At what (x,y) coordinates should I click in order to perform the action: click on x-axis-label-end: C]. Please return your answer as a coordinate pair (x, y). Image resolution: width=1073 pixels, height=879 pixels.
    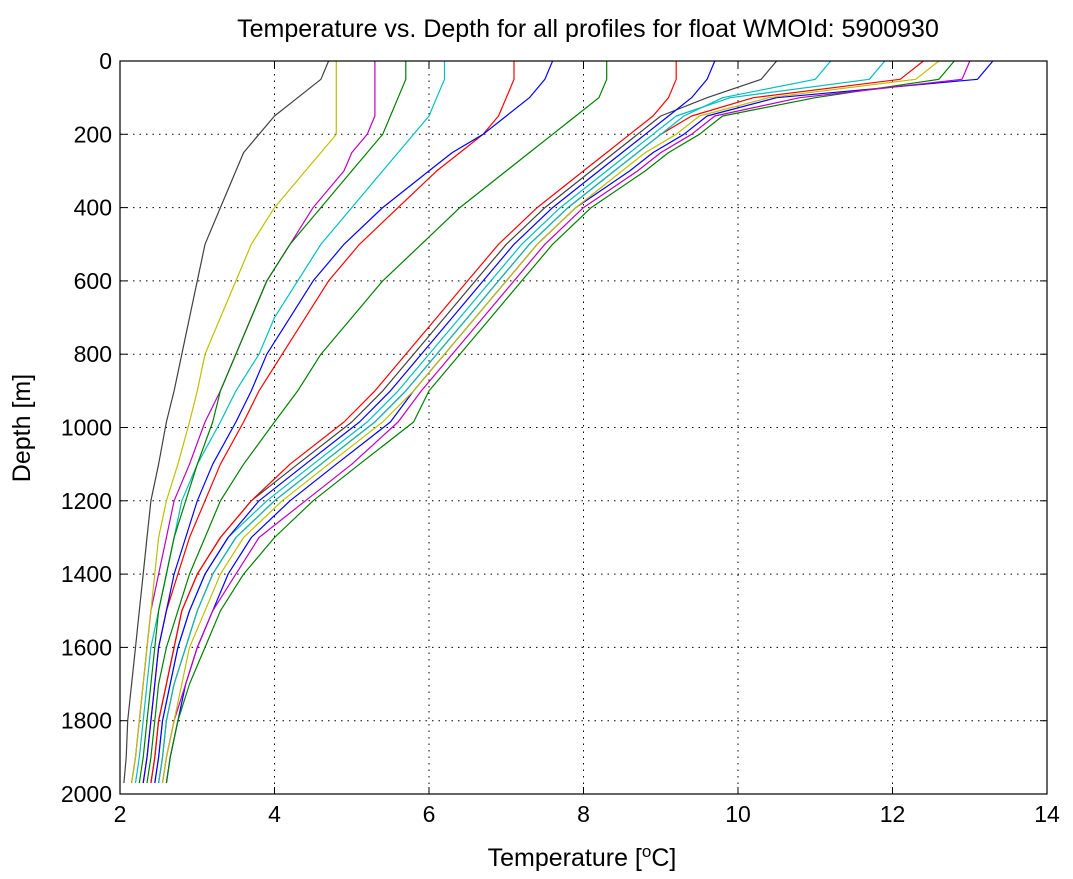
    Looking at the image, I should click on (663, 858).